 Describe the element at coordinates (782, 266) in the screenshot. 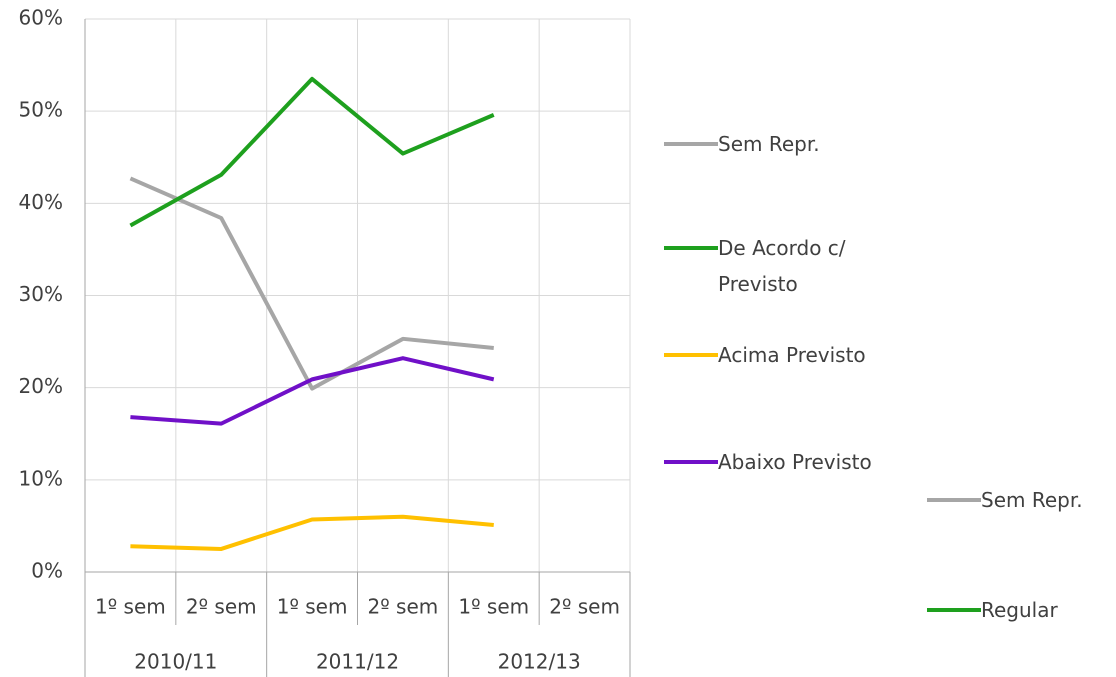

I see `legend-label: De Acordo c/ Previsto` at that location.